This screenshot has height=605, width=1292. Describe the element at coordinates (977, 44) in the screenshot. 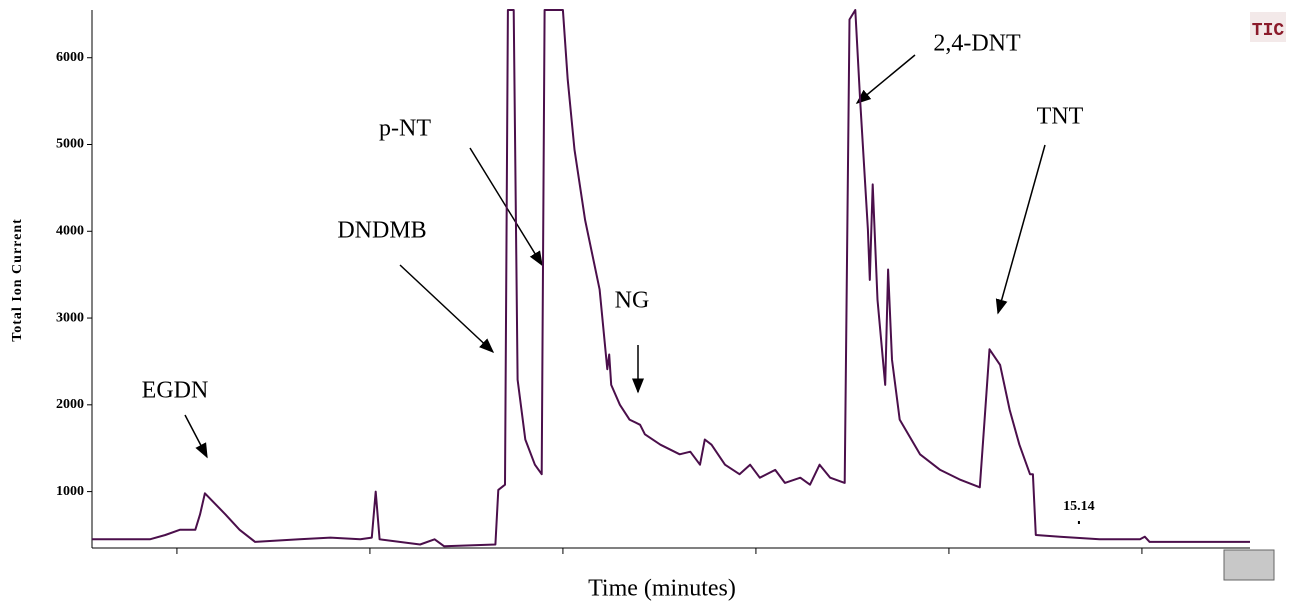

I see `annotation: 2,4-DNT` at that location.